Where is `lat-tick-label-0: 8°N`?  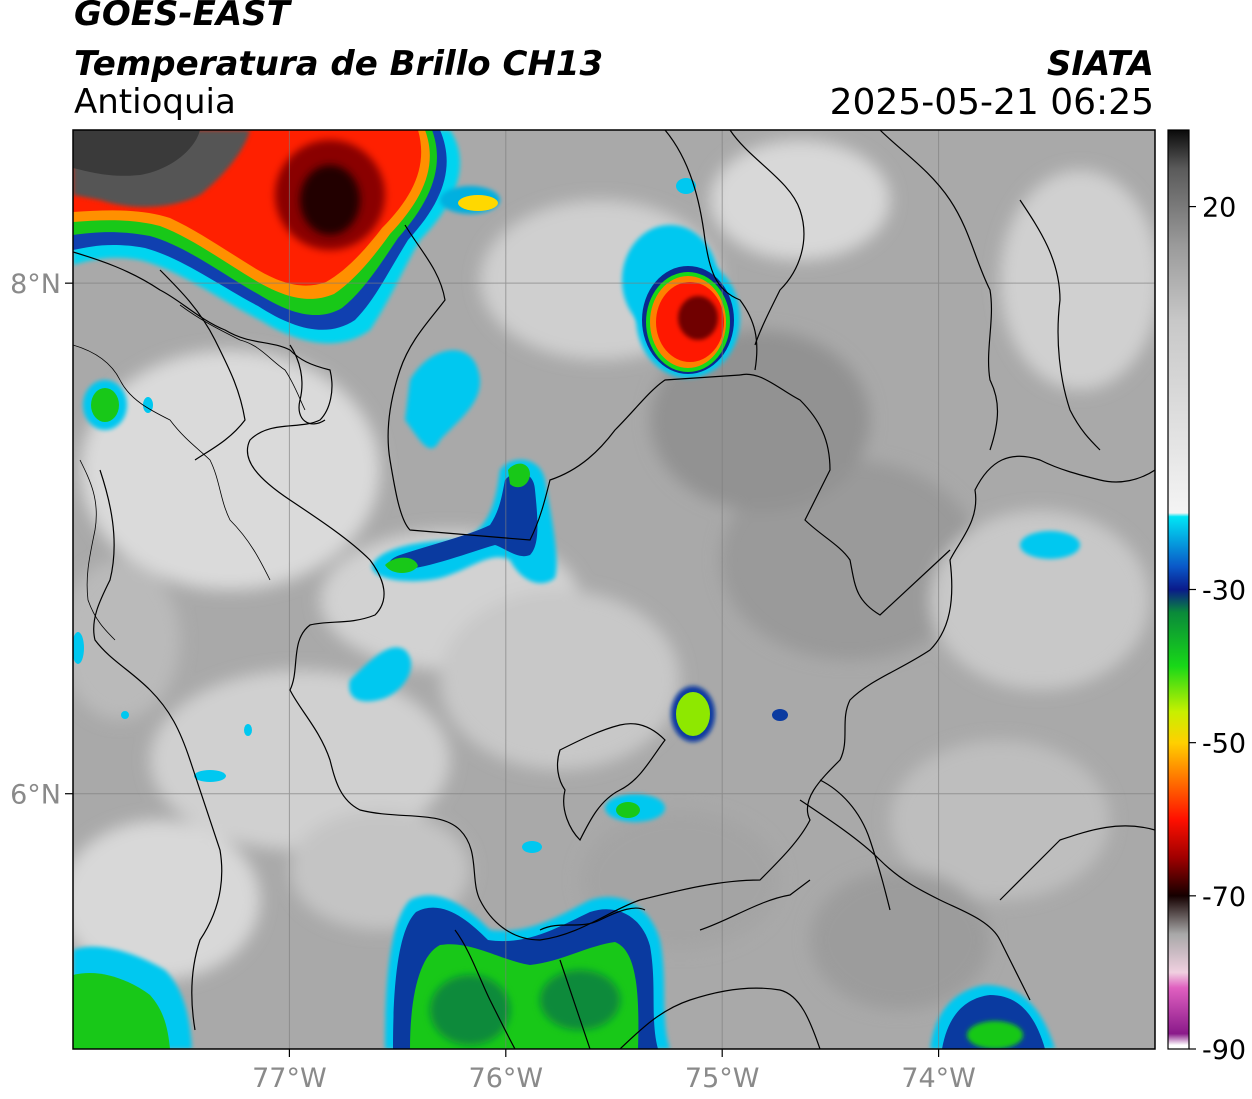 lat-tick-label-0: 8°N is located at coordinates (35, 284).